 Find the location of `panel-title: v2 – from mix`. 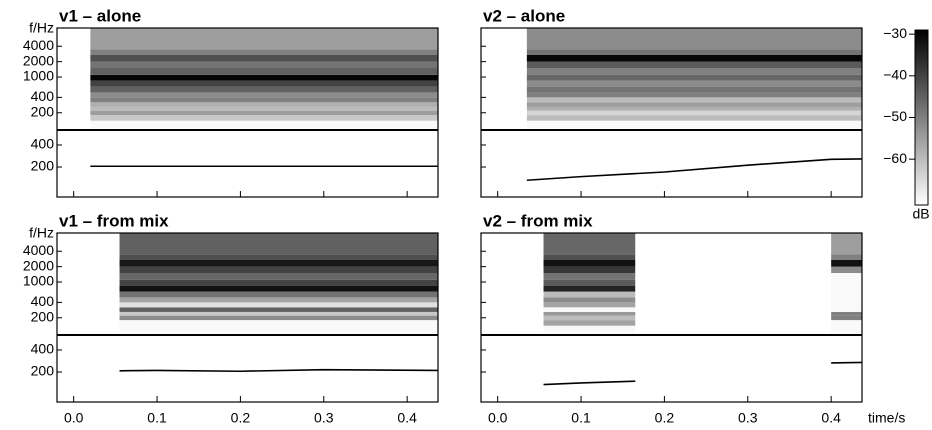

panel-title: v2 – from mix is located at coordinates (538, 220).